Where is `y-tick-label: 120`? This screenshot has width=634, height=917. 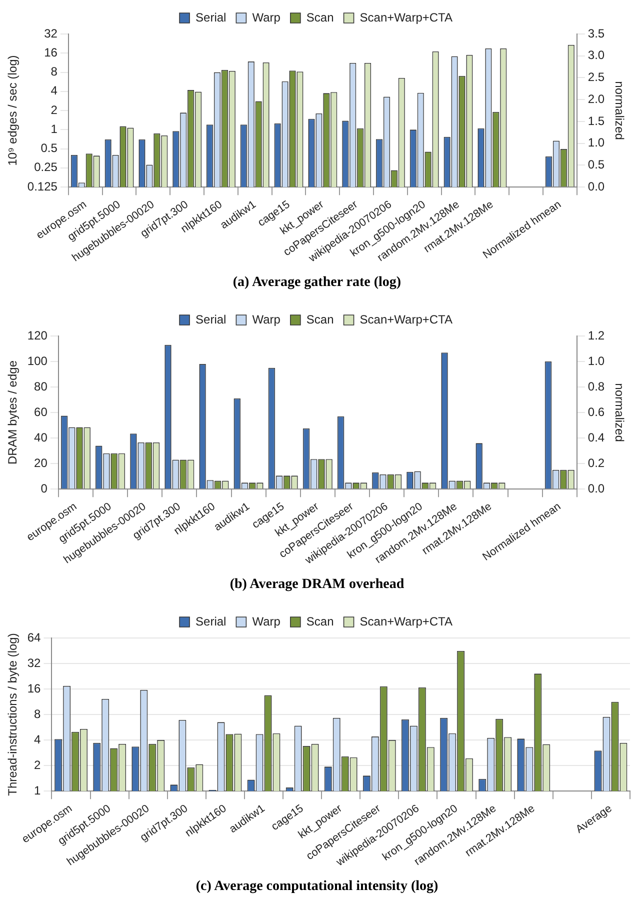 y-tick-label: 120 is located at coordinates (37, 335).